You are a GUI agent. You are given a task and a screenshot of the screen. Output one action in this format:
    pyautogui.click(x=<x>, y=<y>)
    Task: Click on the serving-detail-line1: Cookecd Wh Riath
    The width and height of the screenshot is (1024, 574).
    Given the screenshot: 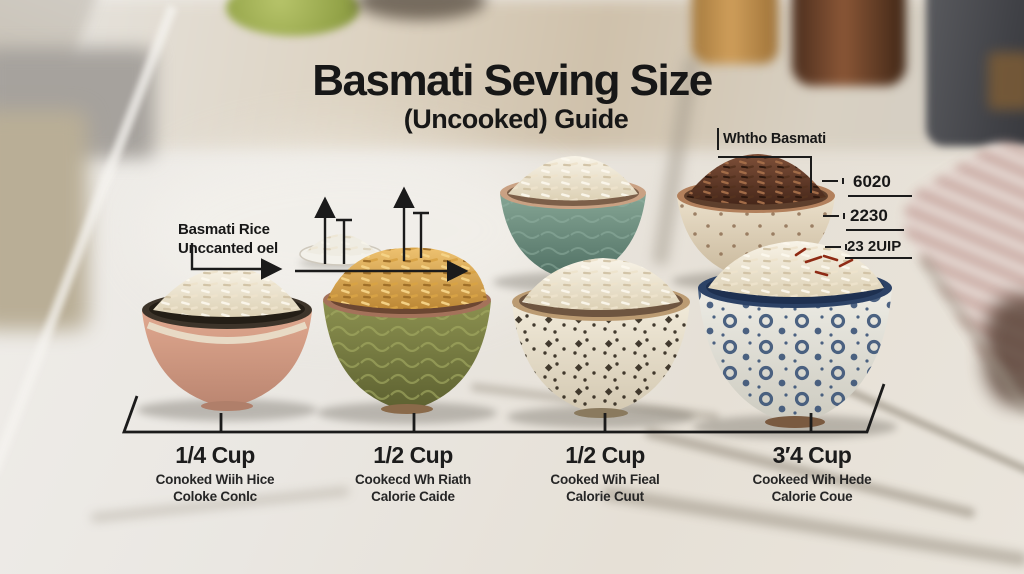 What is the action you would take?
    pyautogui.click(x=413, y=479)
    